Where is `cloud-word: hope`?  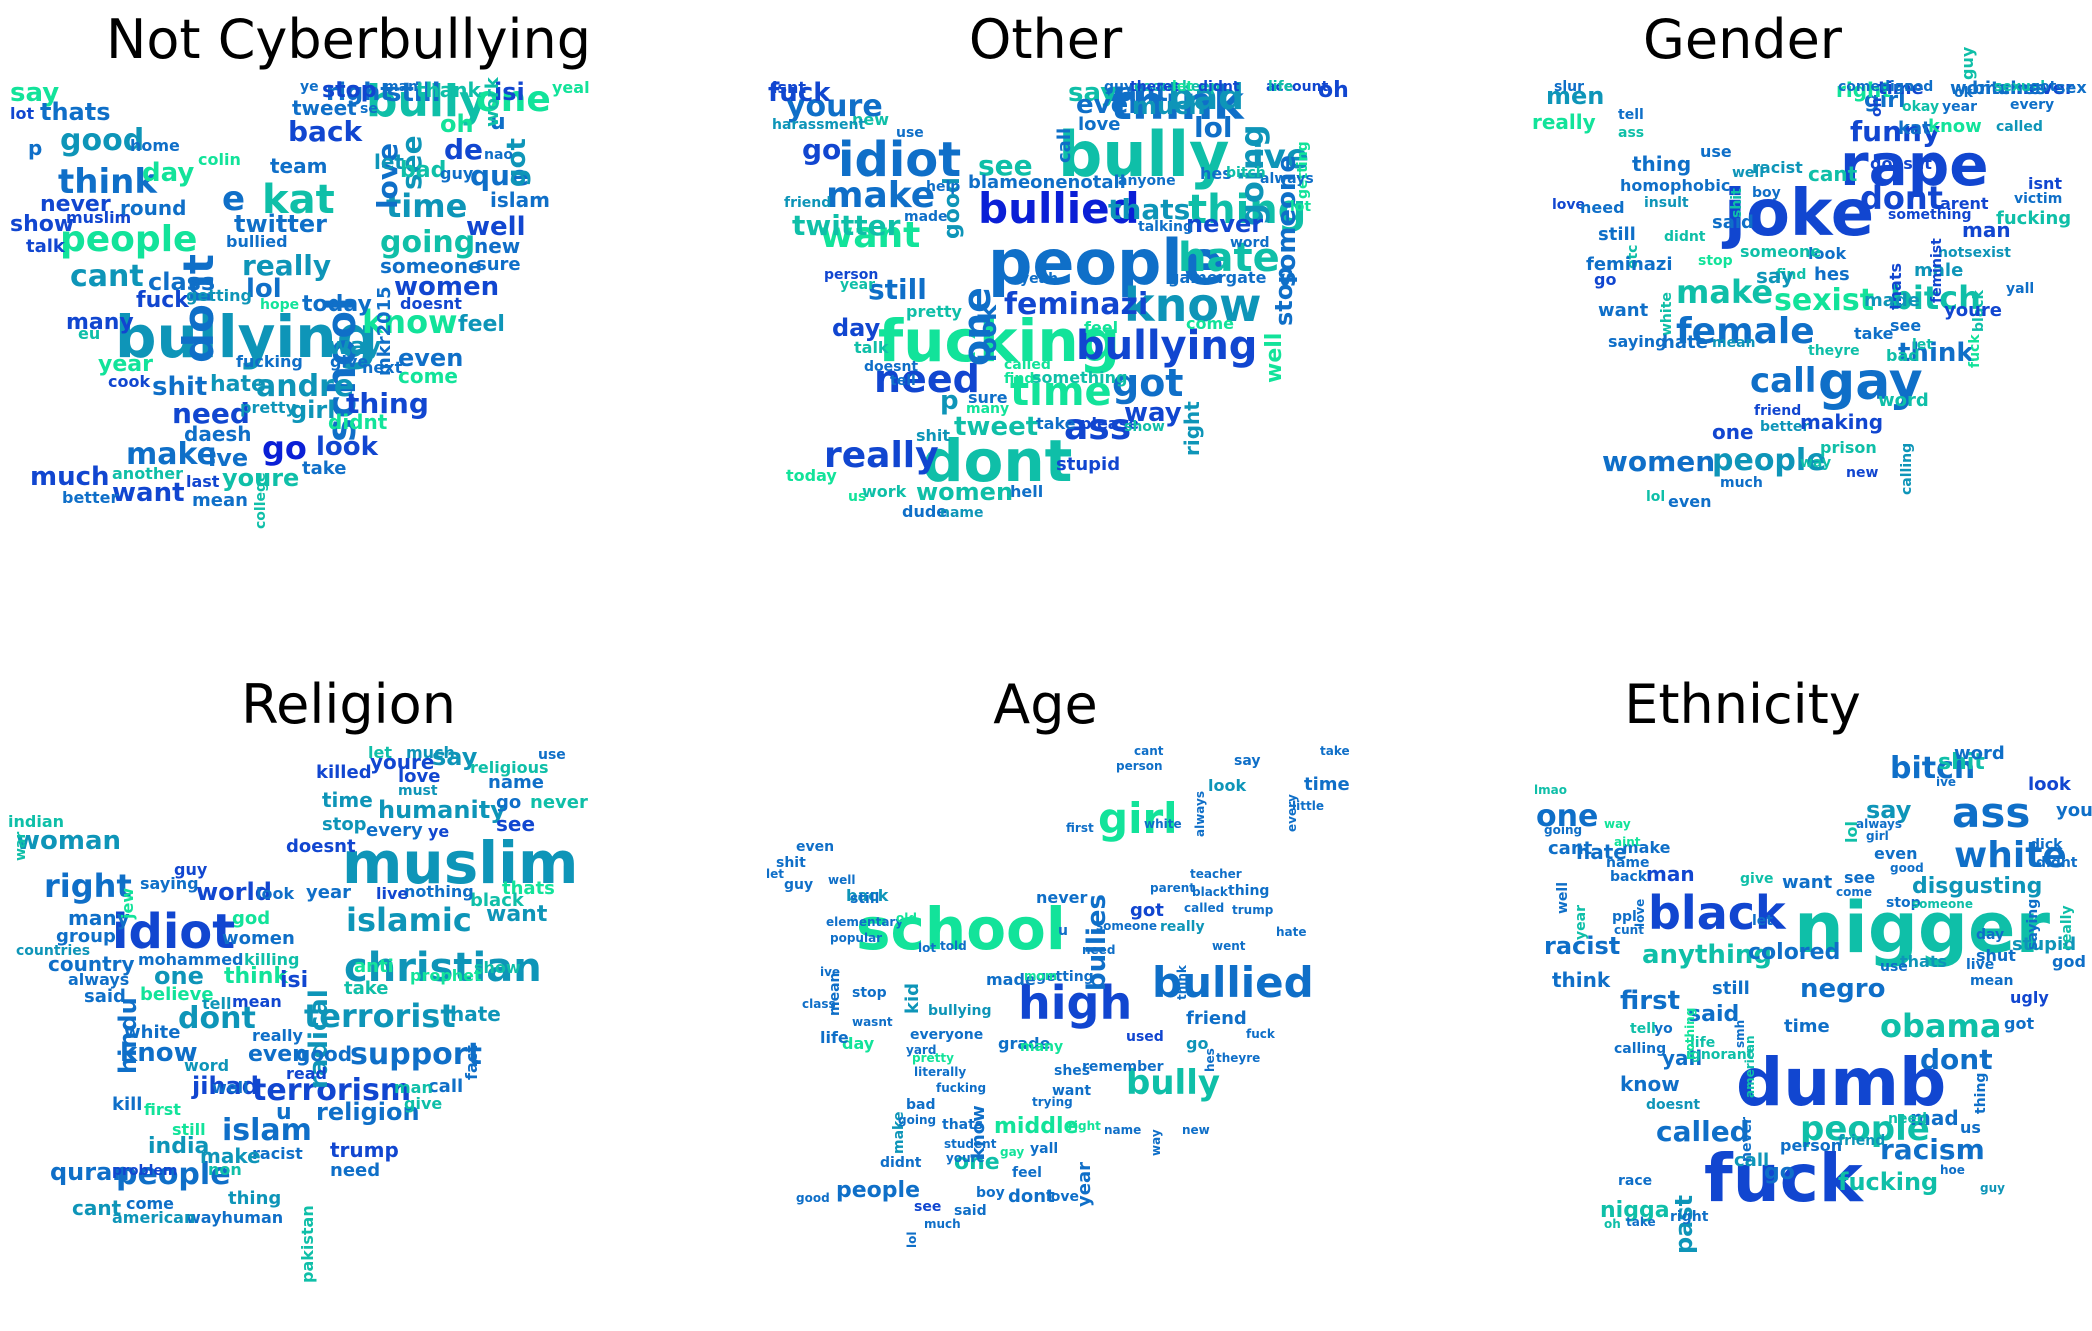 cloud-word: hope is located at coordinates (280, 305).